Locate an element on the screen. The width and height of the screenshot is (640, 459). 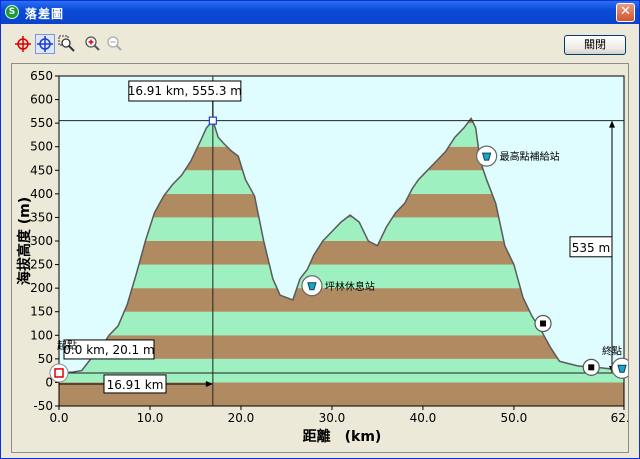
gain-label-box is located at coordinates (591, 247).